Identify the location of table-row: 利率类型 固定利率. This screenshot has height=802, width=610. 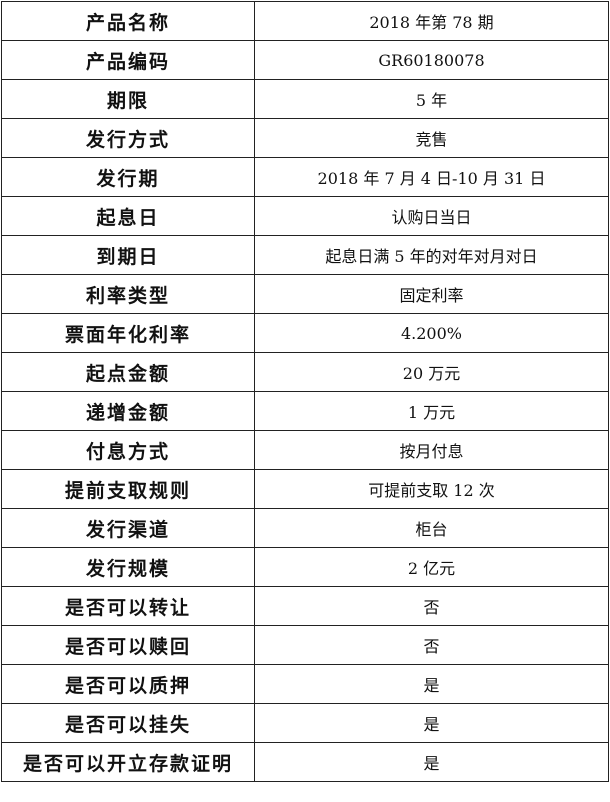
(305, 294).